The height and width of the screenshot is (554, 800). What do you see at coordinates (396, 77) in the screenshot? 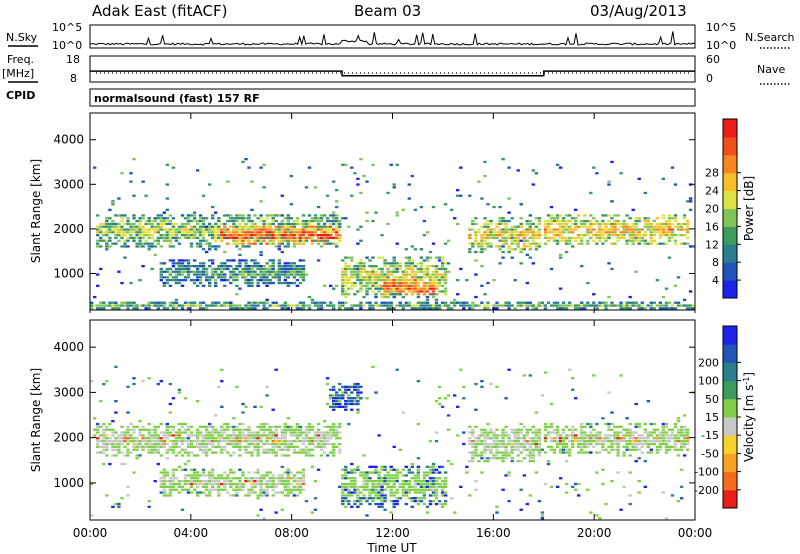
I see `freq-panel: Freq. [MHz] 18 8 60 0 Nave CPID` at bounding box center [396, 77].